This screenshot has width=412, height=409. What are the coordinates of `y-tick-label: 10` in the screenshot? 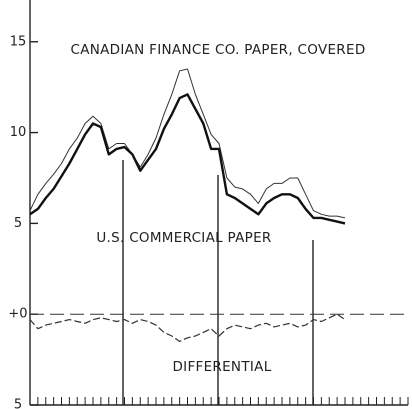 It's located at (18, 132).